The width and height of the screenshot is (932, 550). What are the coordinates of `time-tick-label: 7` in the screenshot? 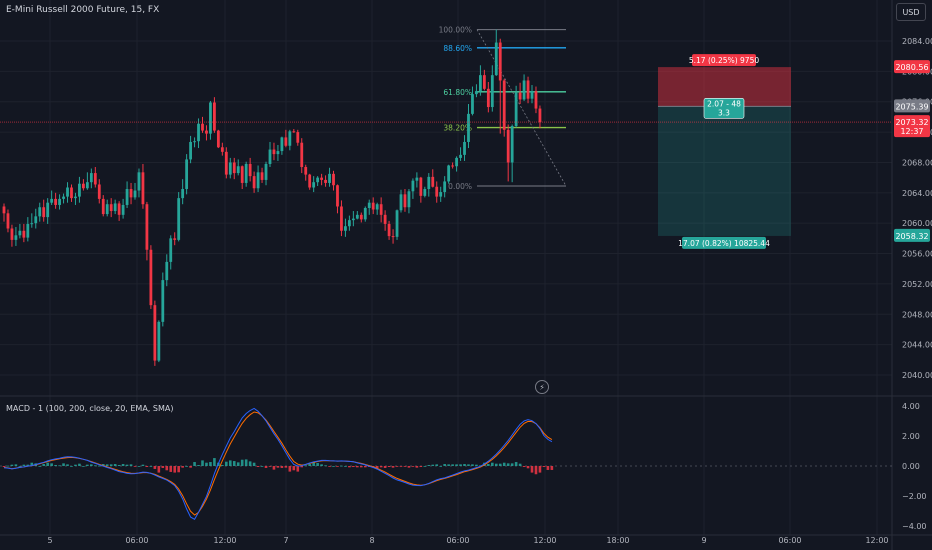 It's located at (285, 540).